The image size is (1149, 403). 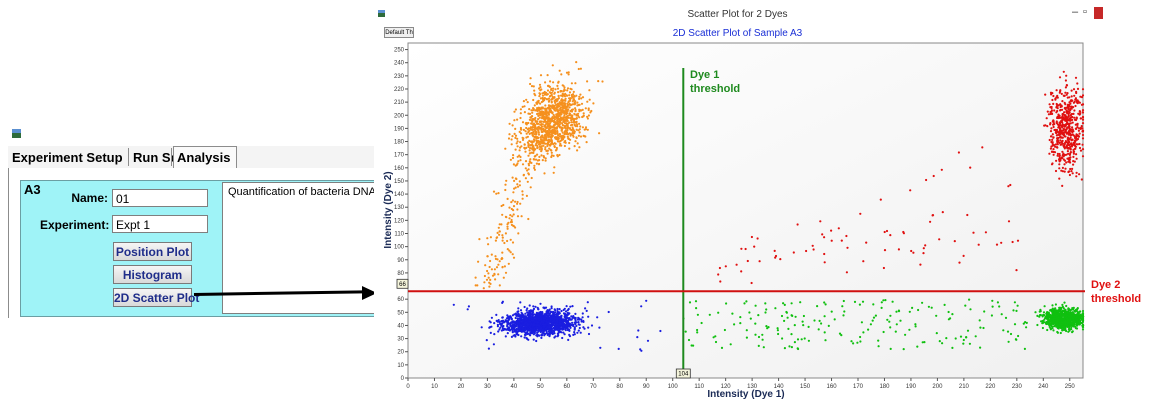 I want to click on tab-experiment-setup: Experiment Setup, so click(x=67, y=157).